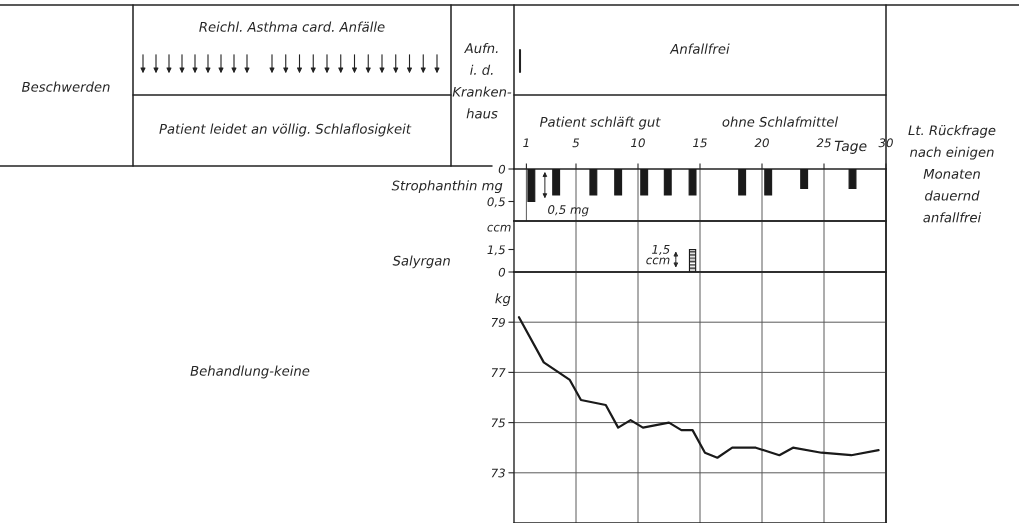 The image size is (1019, 523). I want to click on text: Aufn. i. d. Kranken- haus, so click(482, 80).